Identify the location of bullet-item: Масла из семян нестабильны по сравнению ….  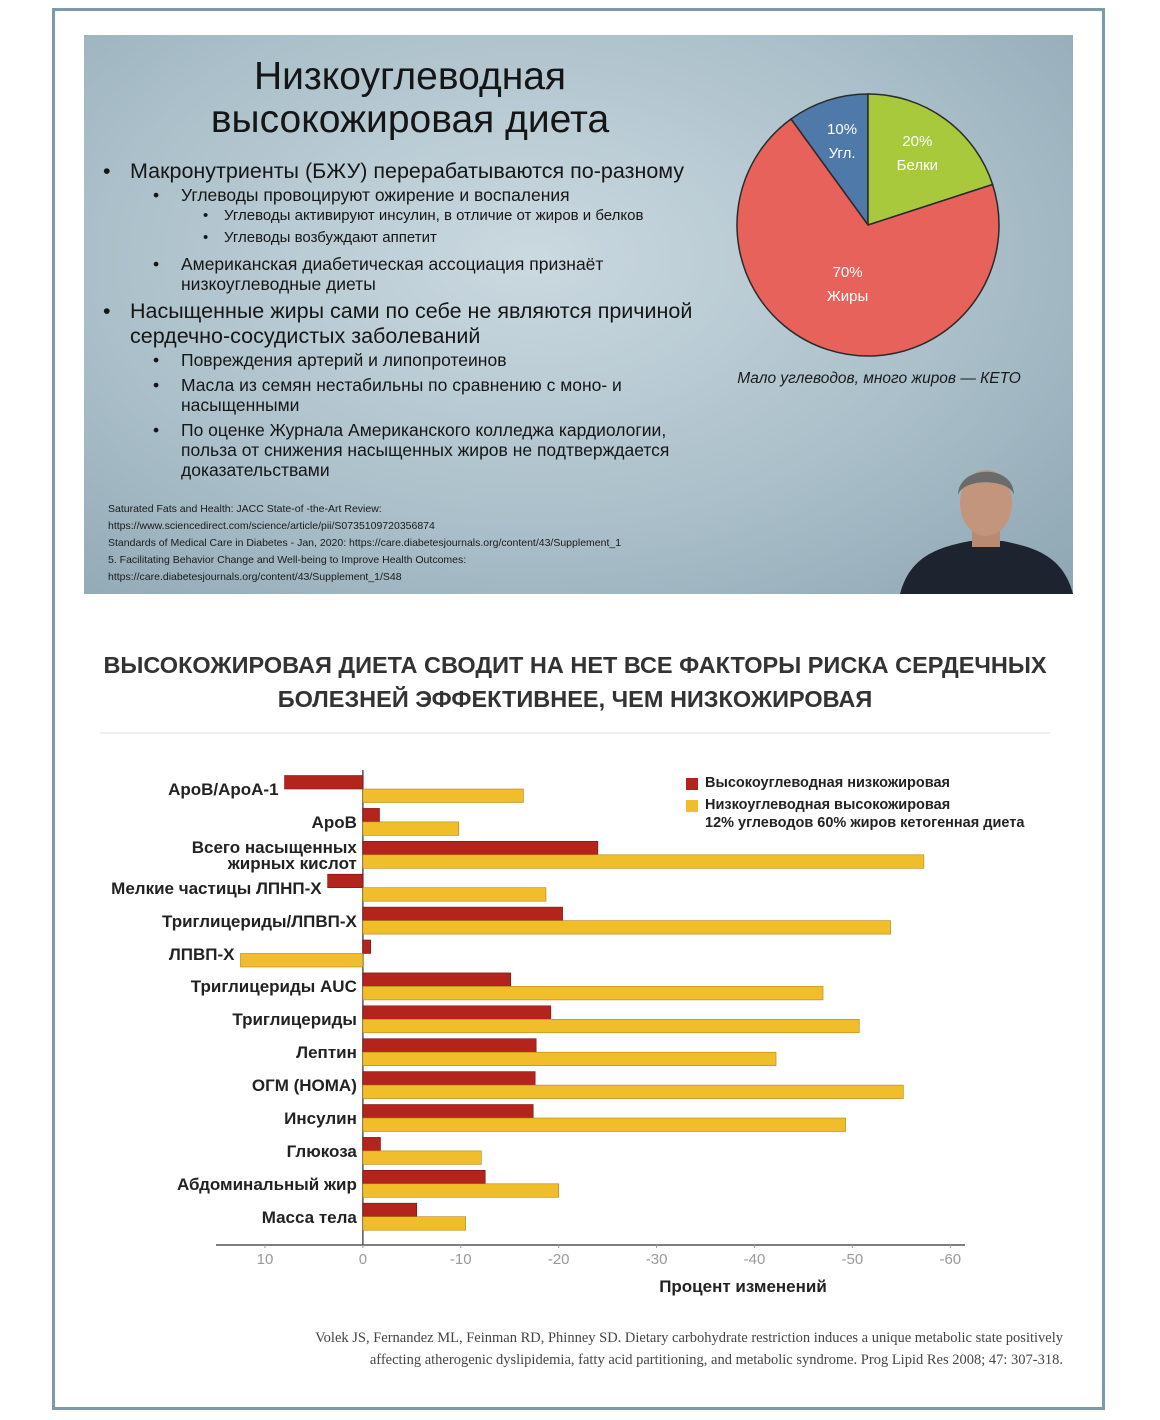
(422, 395).